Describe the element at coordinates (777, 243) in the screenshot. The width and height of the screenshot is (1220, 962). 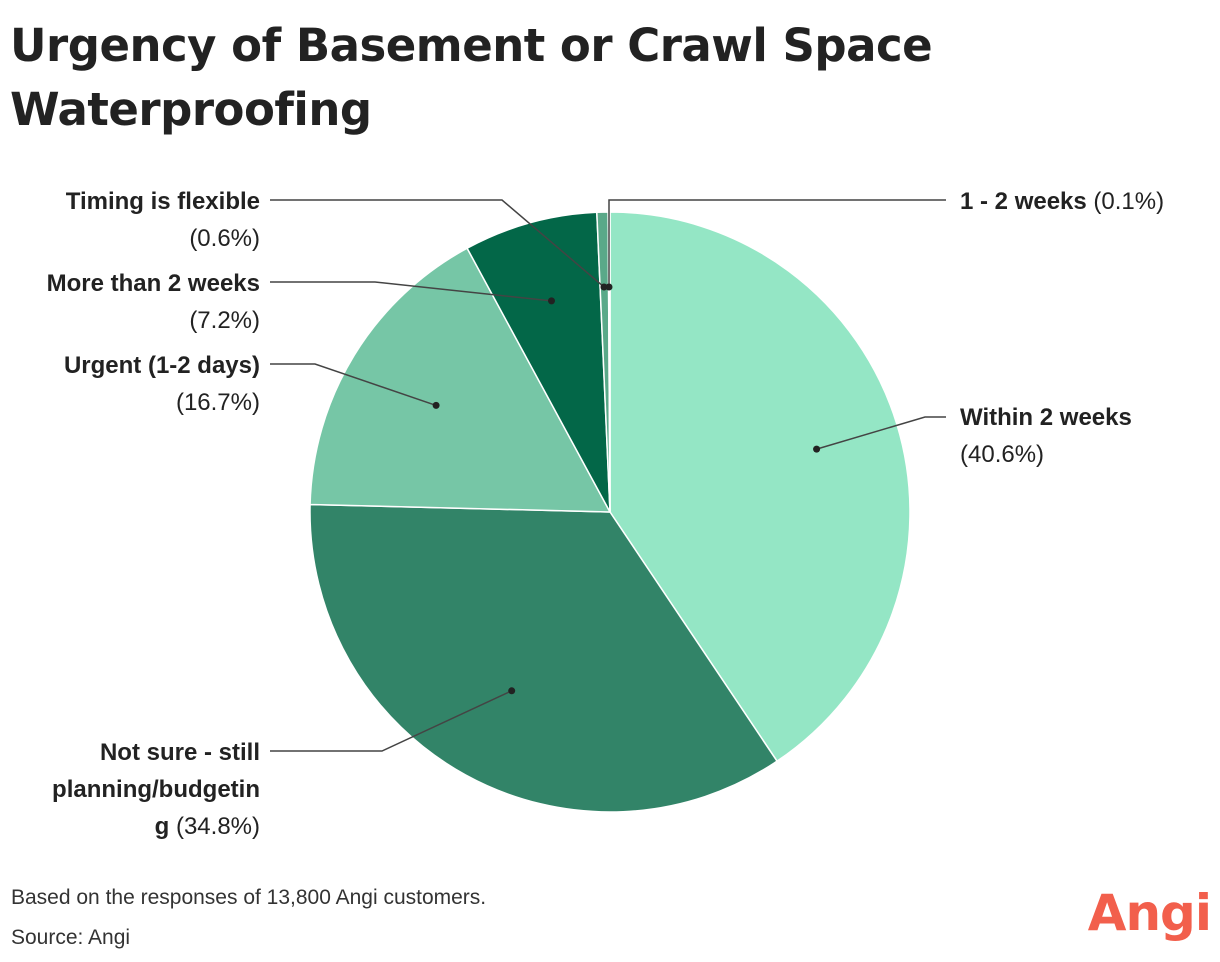
I see `leader-line-1-2-weeks` at that location.